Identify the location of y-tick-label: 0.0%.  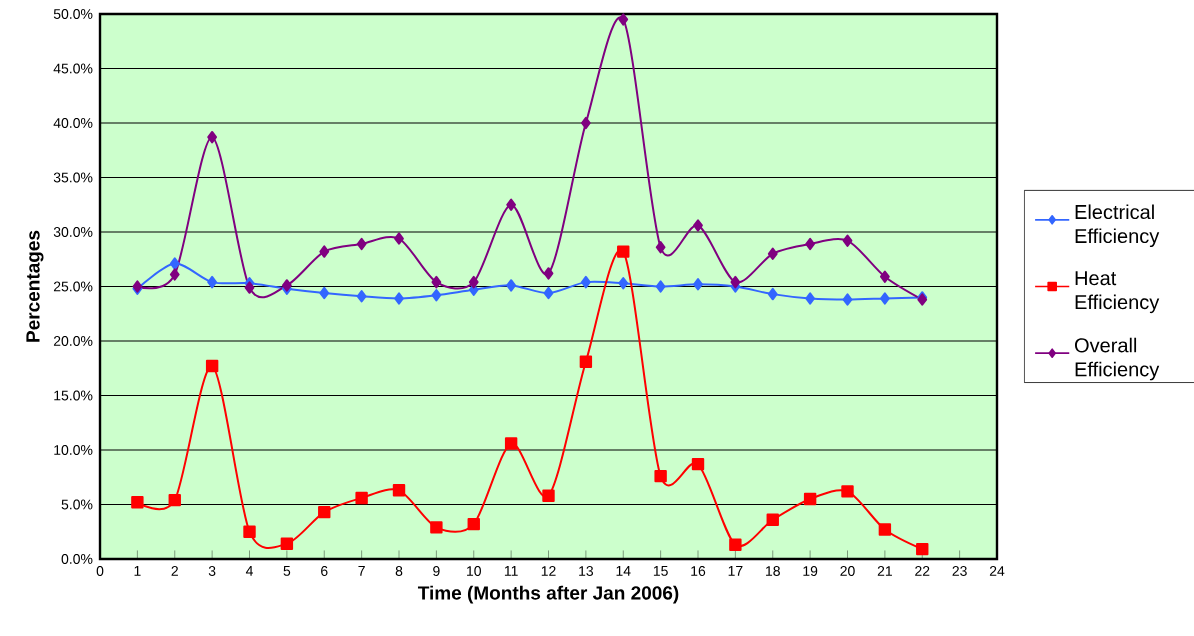
(77, 559).